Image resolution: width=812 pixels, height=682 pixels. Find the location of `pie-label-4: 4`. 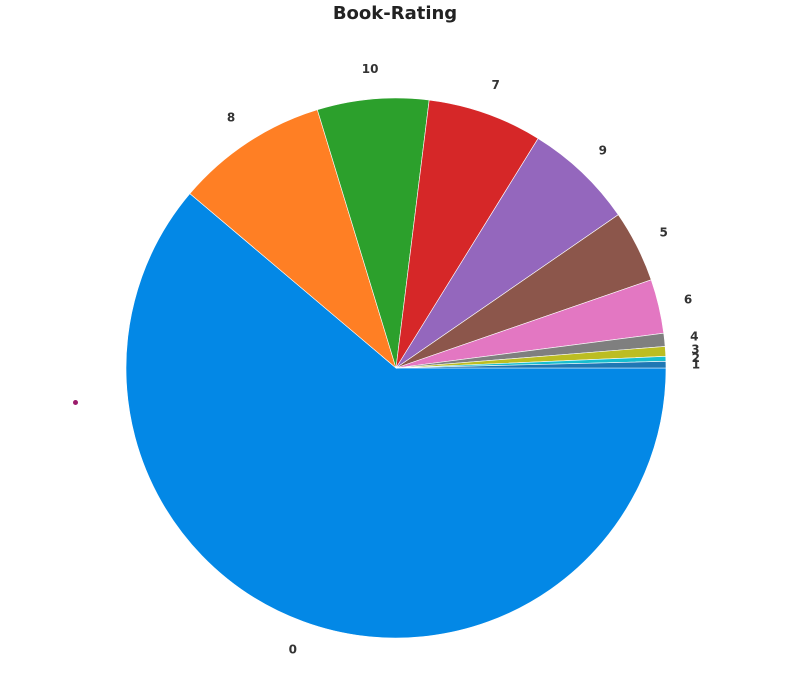

pie-label-4: 4 is located at coordinates (694, 337).